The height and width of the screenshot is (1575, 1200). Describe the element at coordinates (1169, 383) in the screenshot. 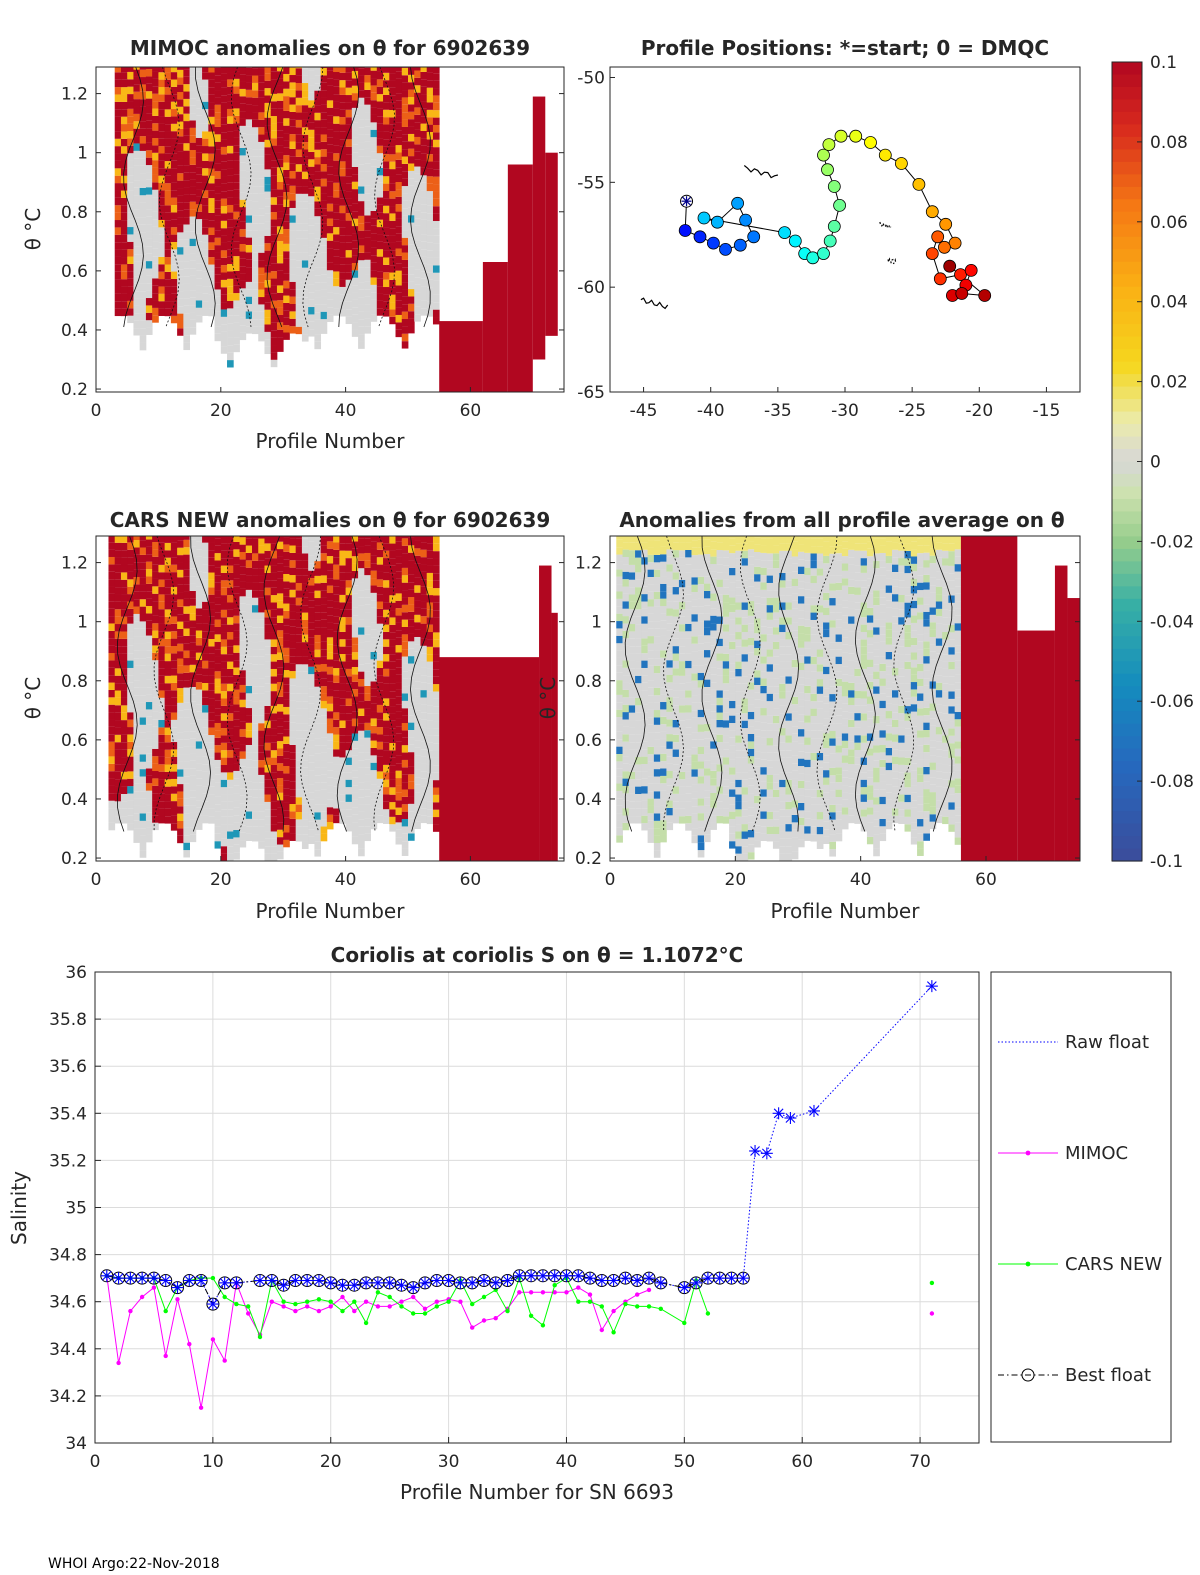

I see `colorbar-tick-label: 0.02` at that location.